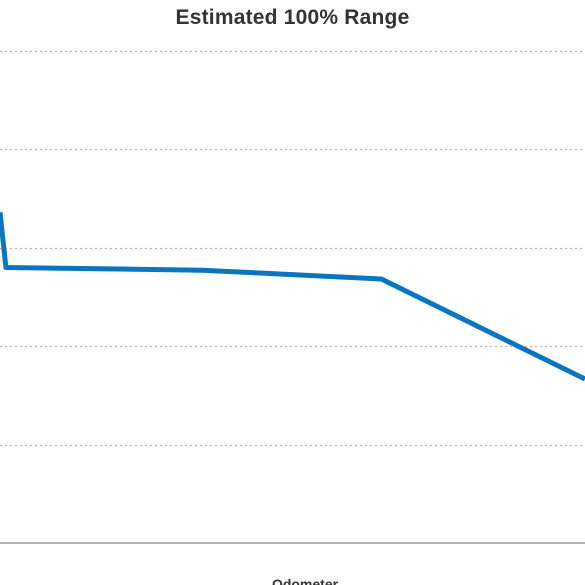  What do you see at coordinates (305, 580) in the screenshot?
I see `x-axis-label: Odometer` at bounding box center [305, 580].